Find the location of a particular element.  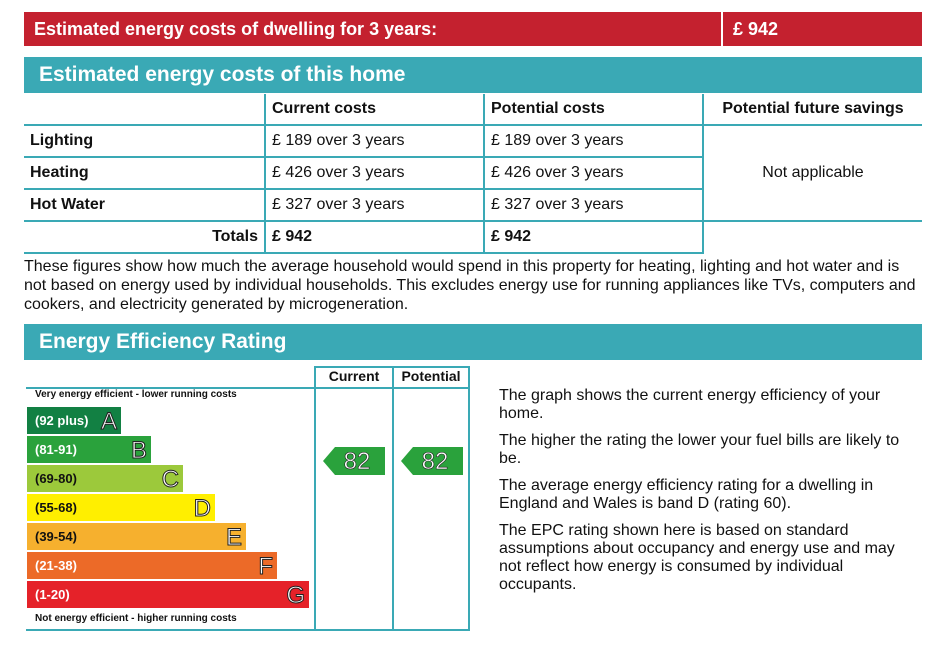

row-current: £ 189 over 3 years is located at coordinates (374, 141).